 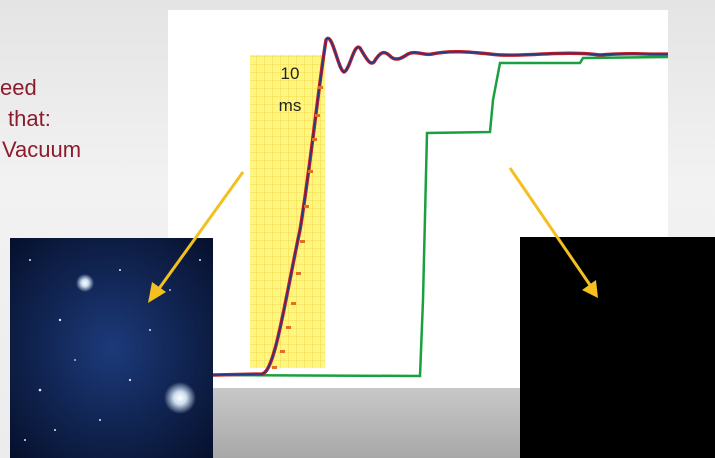 What do you see at coordinates (366, 423) in the screenshot?
I see `floor-band` at bounding box center [366, 423].